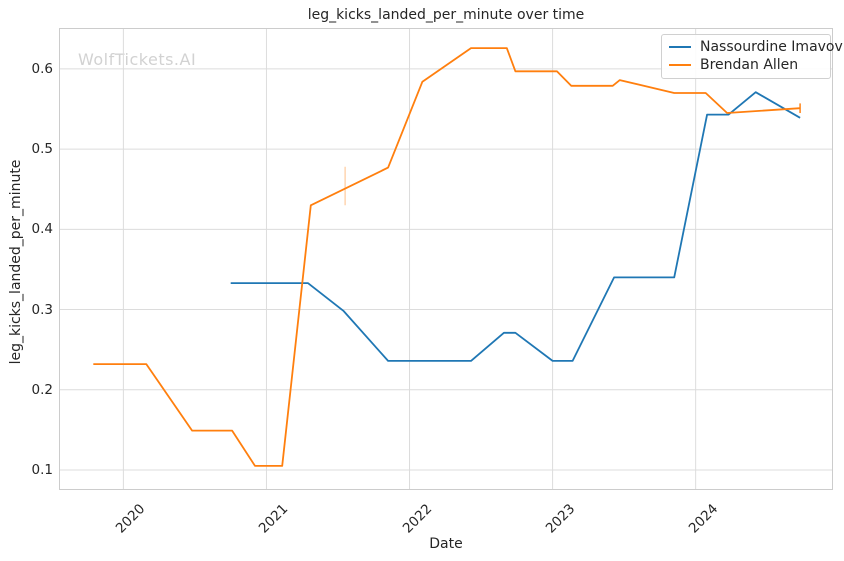  I want to click on watermark: WolfTickets.AI, so click(137, 59).